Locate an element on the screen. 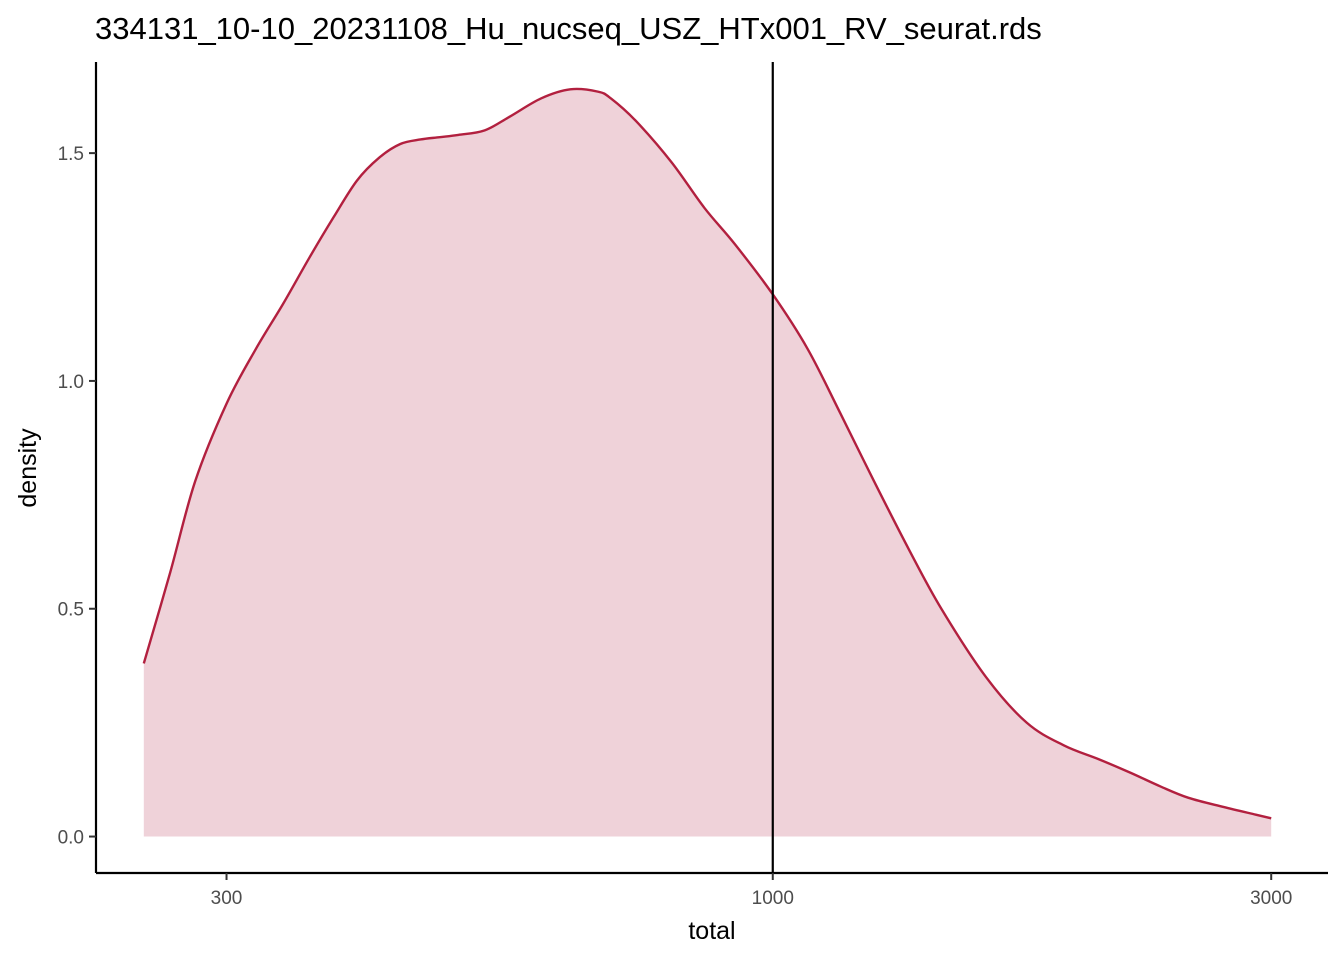  y-tick-label: 0.0 is located at coordinates (71, 838).